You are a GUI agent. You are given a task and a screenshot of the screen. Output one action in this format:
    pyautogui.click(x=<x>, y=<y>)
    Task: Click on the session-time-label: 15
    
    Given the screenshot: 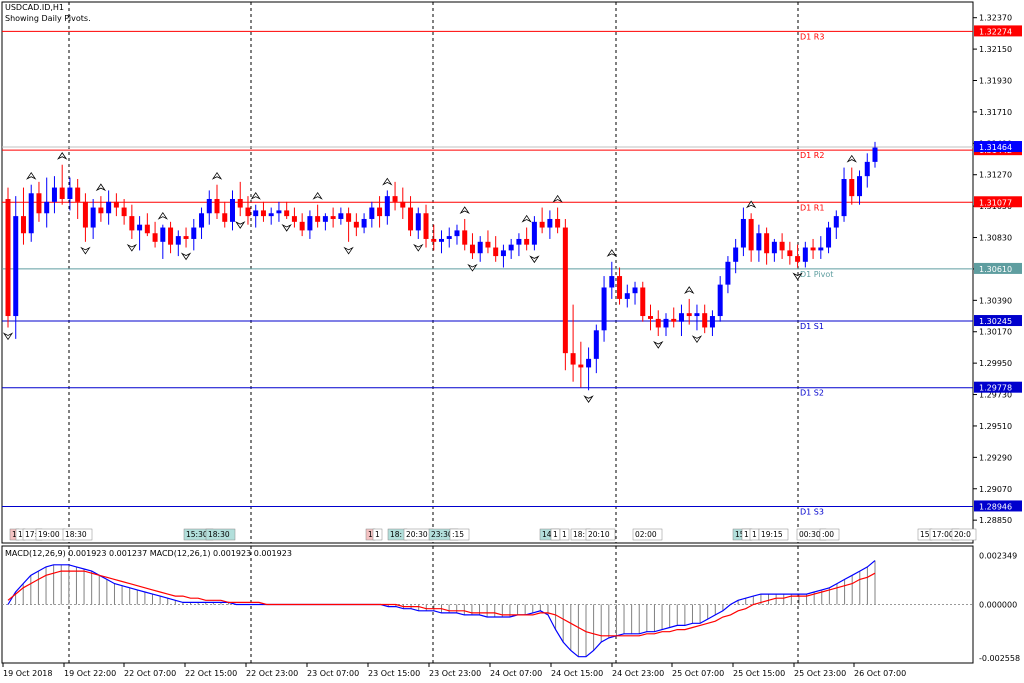 What is the action you would take?
    pyautogui.click(x=925, y=534)
    